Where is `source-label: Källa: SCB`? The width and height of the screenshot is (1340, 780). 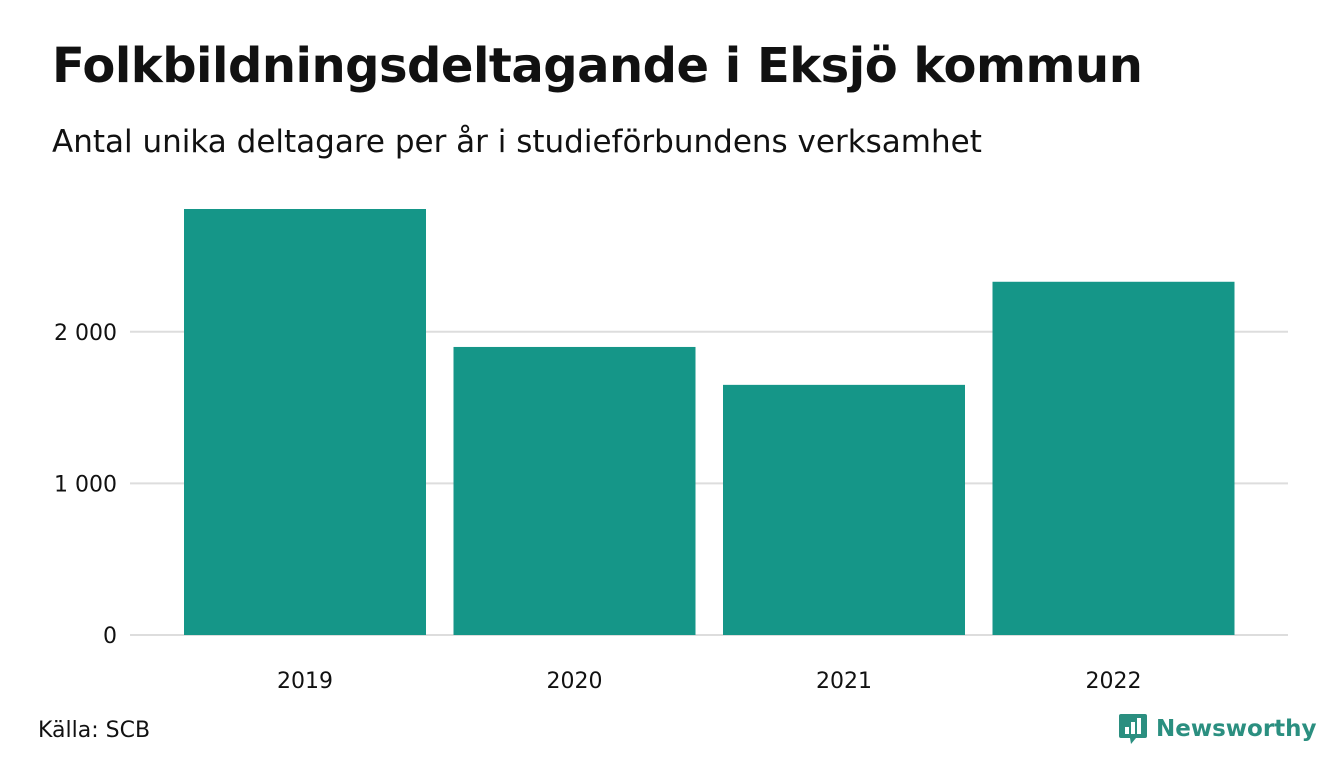
source-label: Källa: SCB is located at coordinates (94, 730).